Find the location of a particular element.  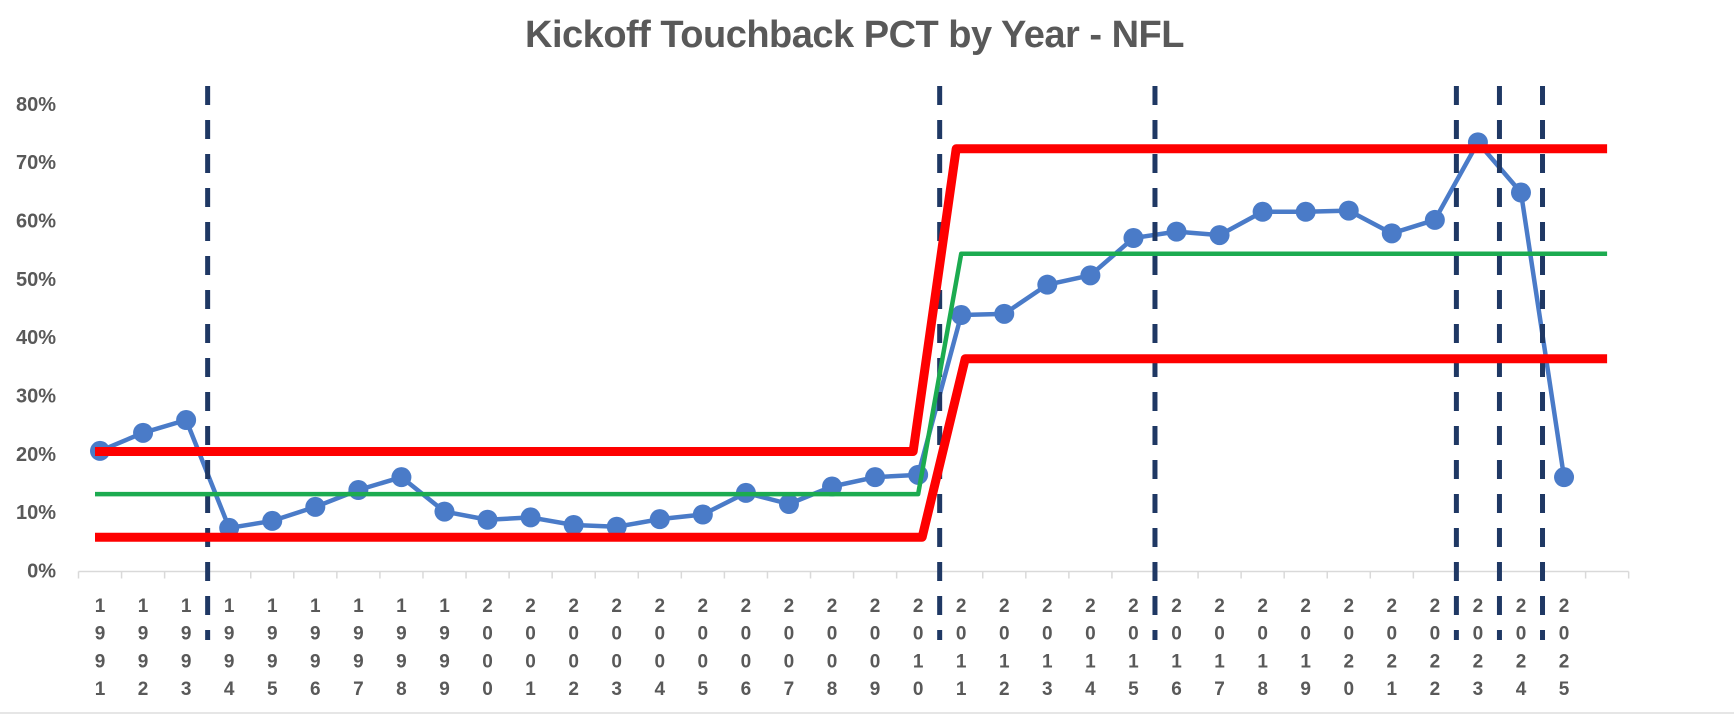

y-axis-label: 20% is located at coordinates (36, 455).